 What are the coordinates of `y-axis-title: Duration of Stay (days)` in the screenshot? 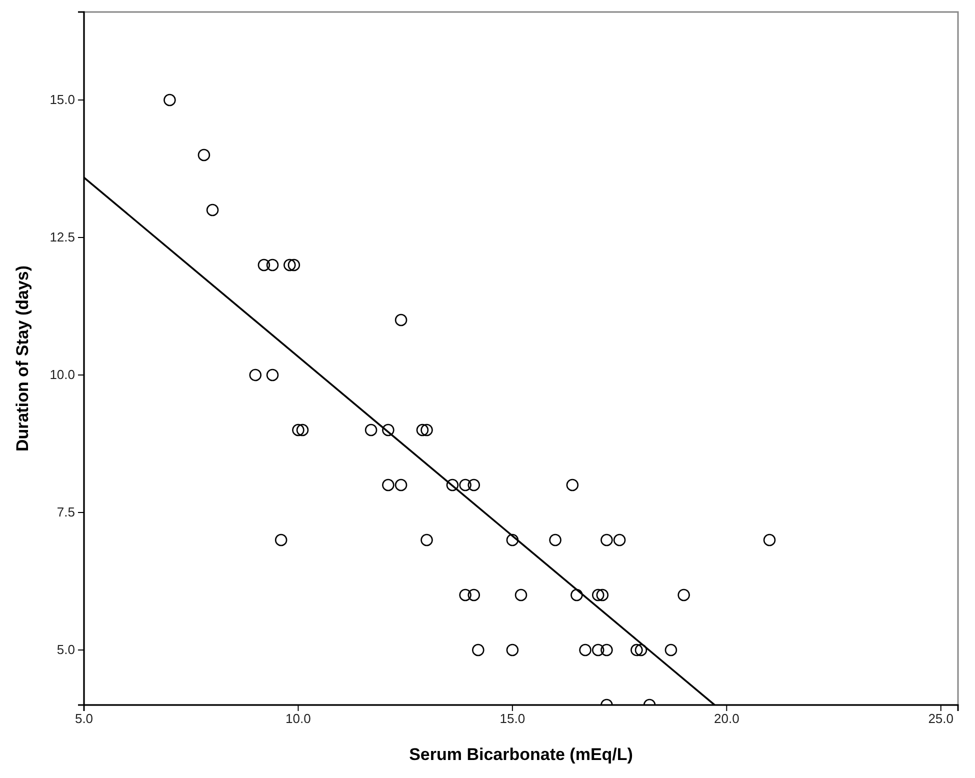 It's located at (22, 358).